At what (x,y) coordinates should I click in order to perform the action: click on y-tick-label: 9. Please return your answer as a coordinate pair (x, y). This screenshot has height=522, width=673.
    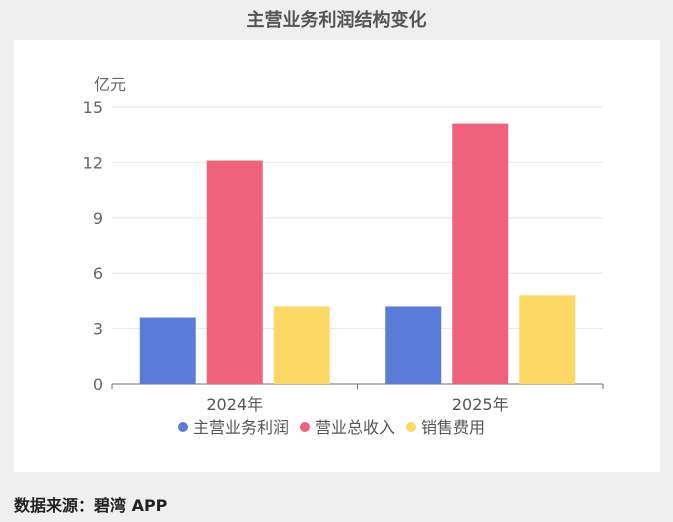
    Looking at the image, I should click on (98, 218).